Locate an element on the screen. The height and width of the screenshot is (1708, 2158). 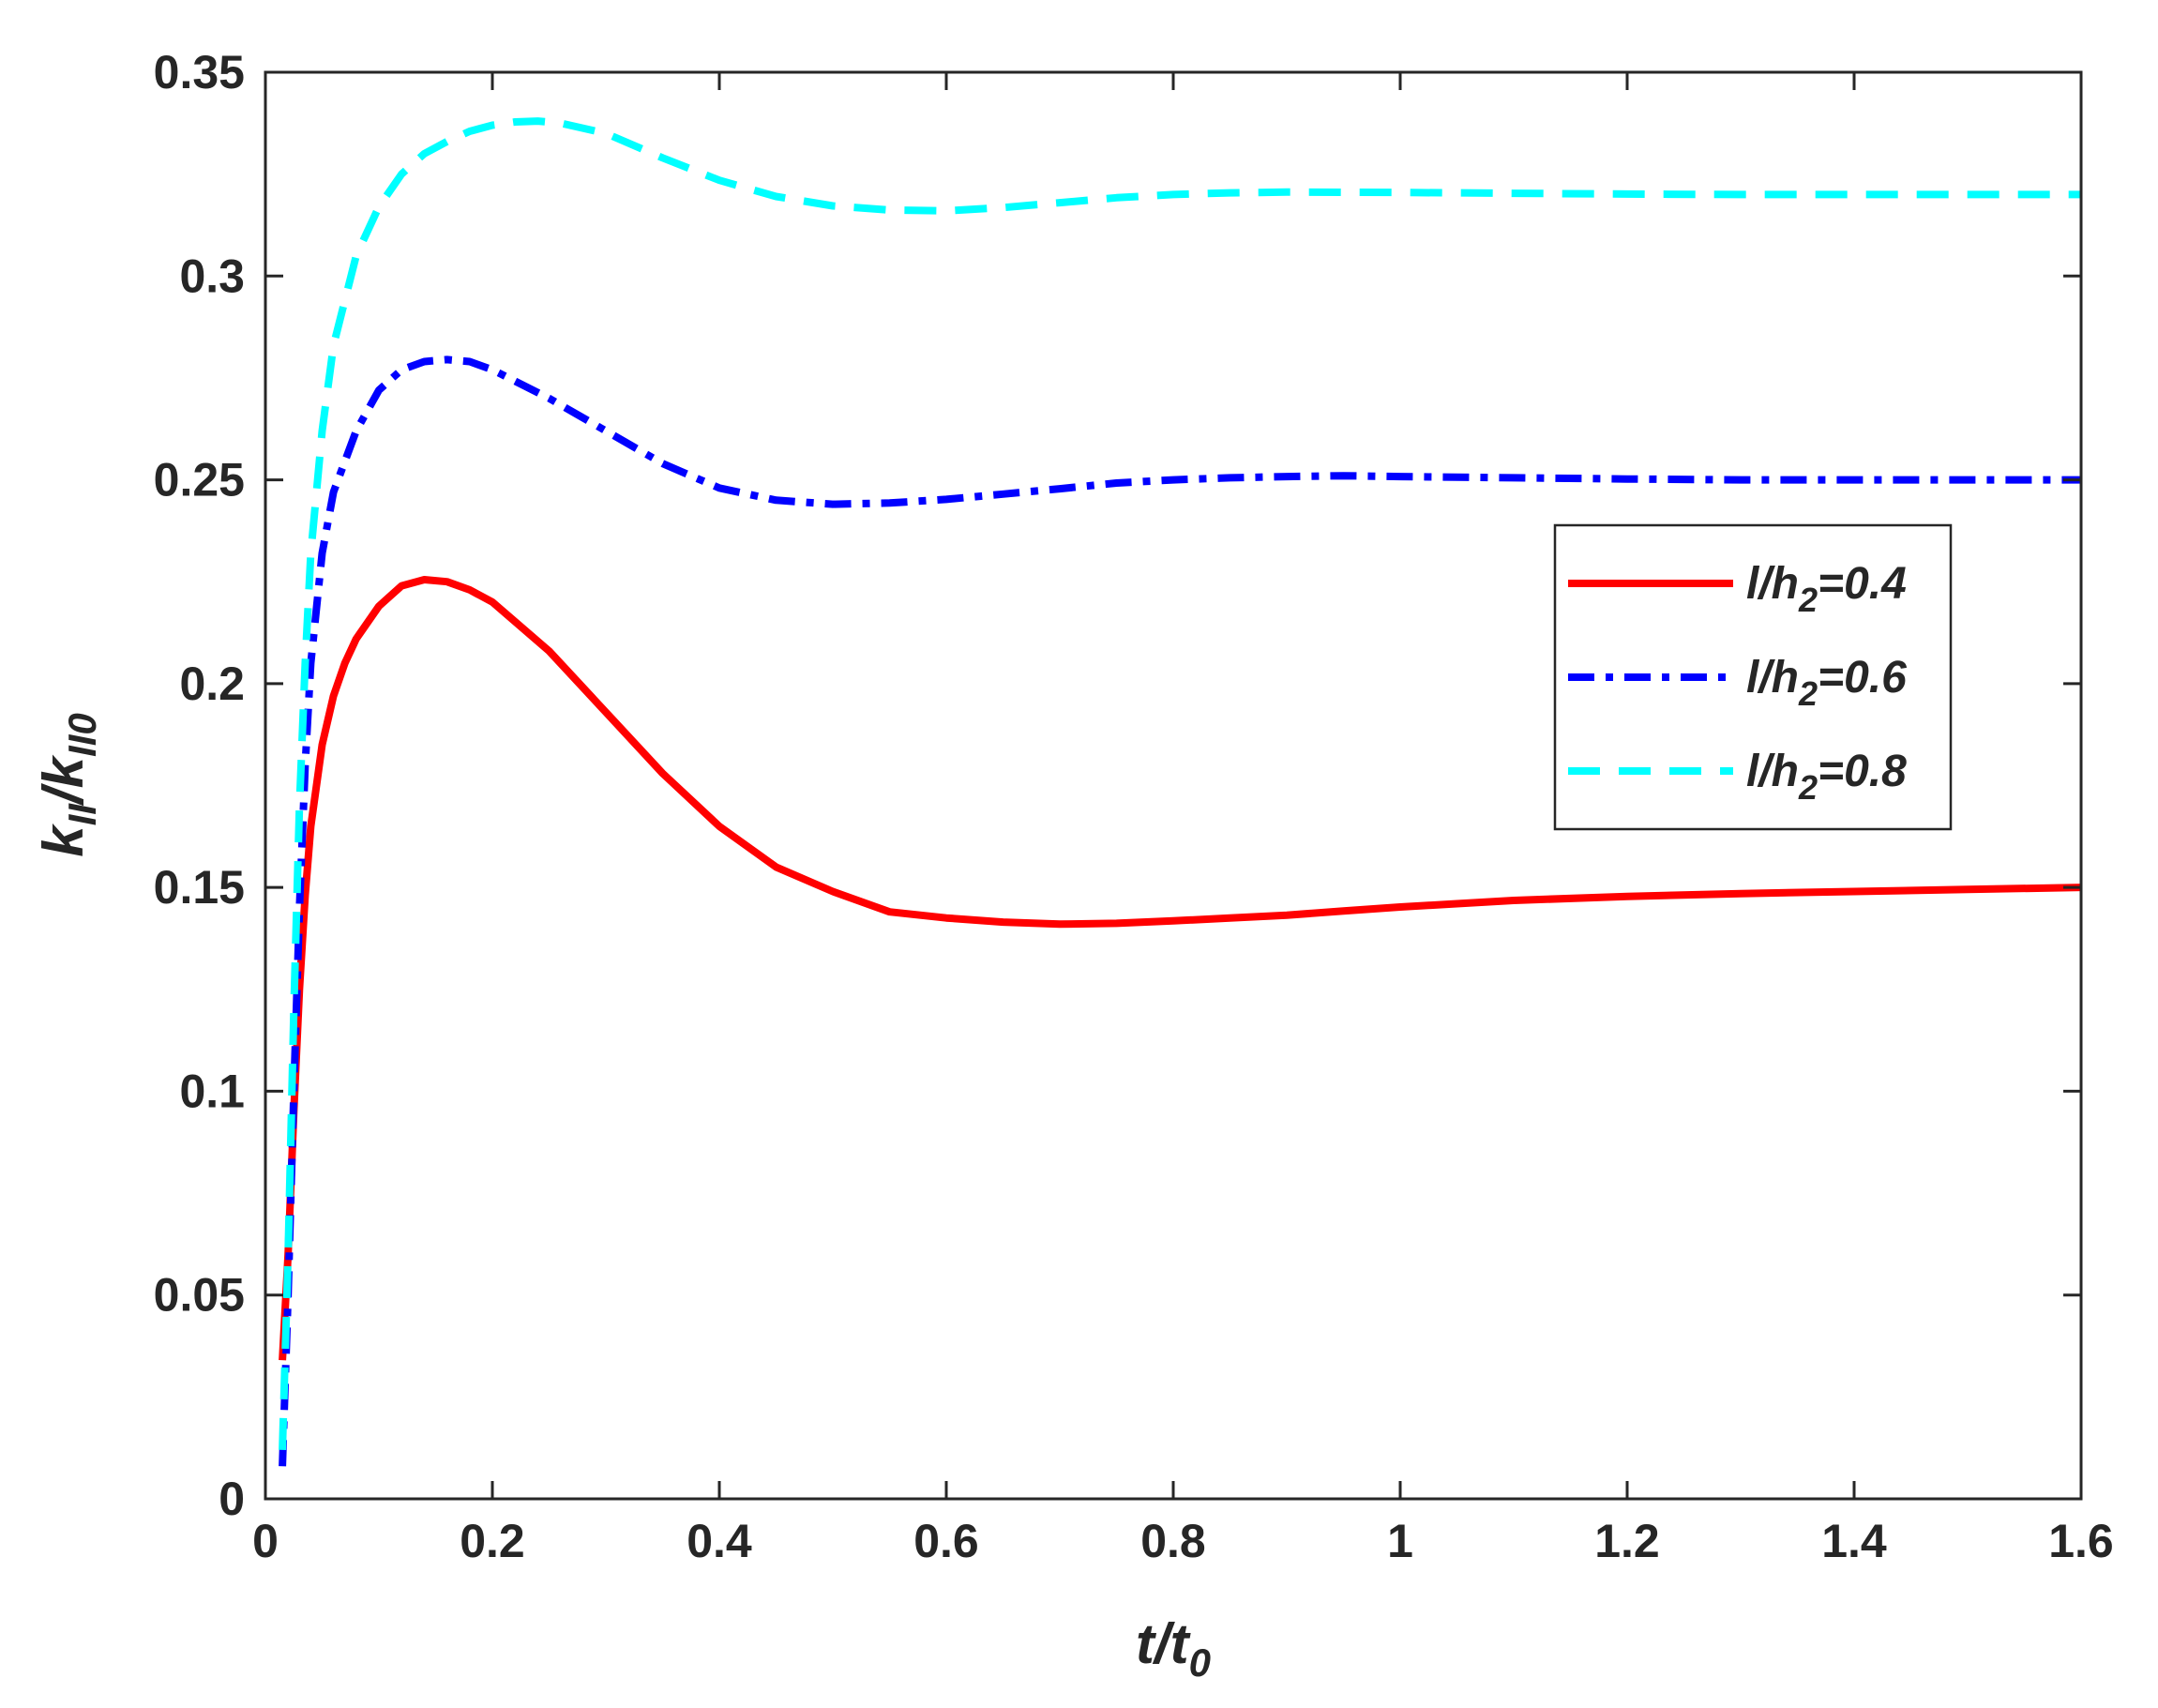
legend: l/h2=0.4 l/h2=0.6 l/h2=0.8 is located at coordinates (1753, 677).